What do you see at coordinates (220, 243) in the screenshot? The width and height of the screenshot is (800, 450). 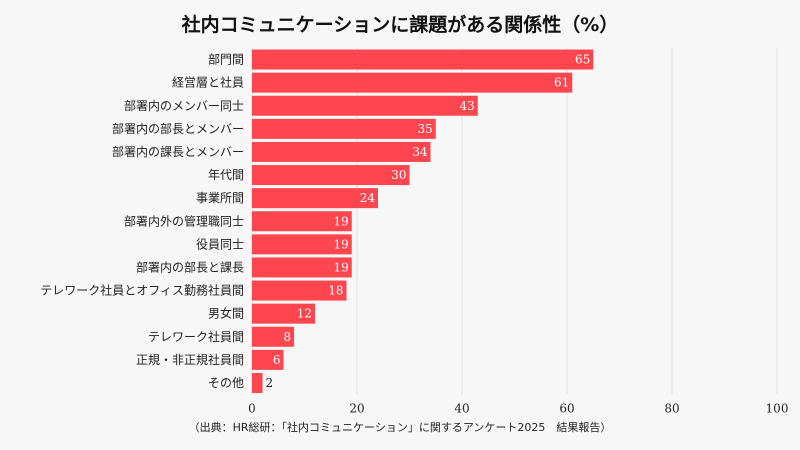 I see `category-label: 役員同士` at bounding box center [220, 243].